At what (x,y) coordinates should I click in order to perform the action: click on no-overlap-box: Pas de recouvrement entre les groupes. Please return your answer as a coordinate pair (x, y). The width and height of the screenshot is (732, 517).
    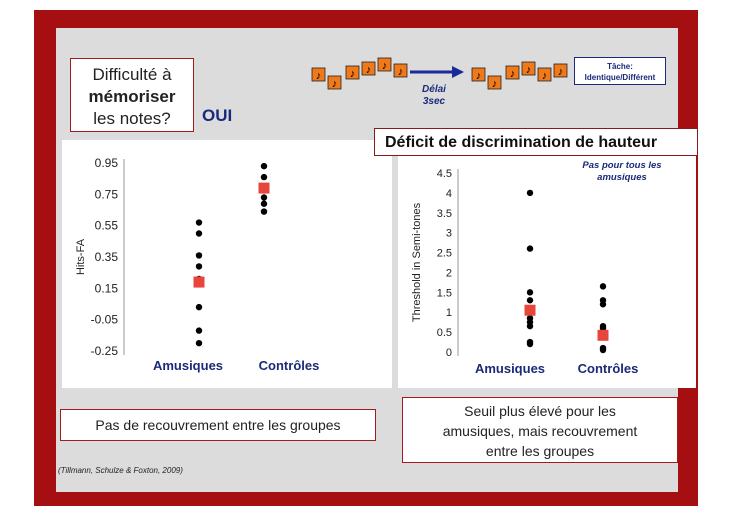
    Looking at the image, I should click on (218, 425).